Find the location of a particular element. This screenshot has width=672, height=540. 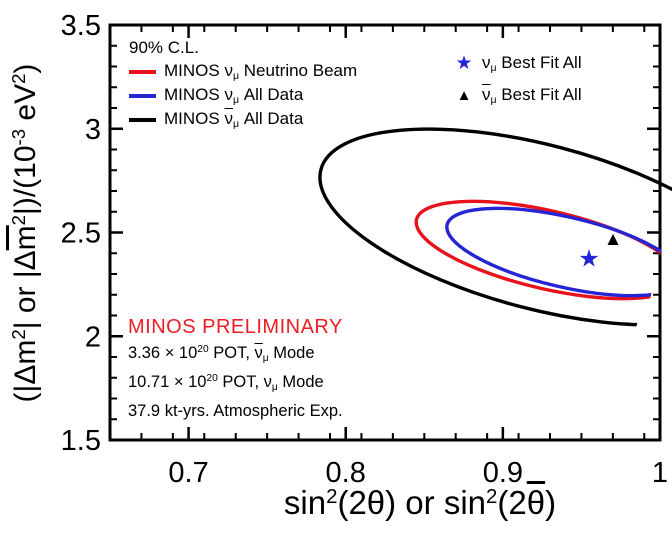

triangle-icon: ▲ is located at coordinates (464, 95).